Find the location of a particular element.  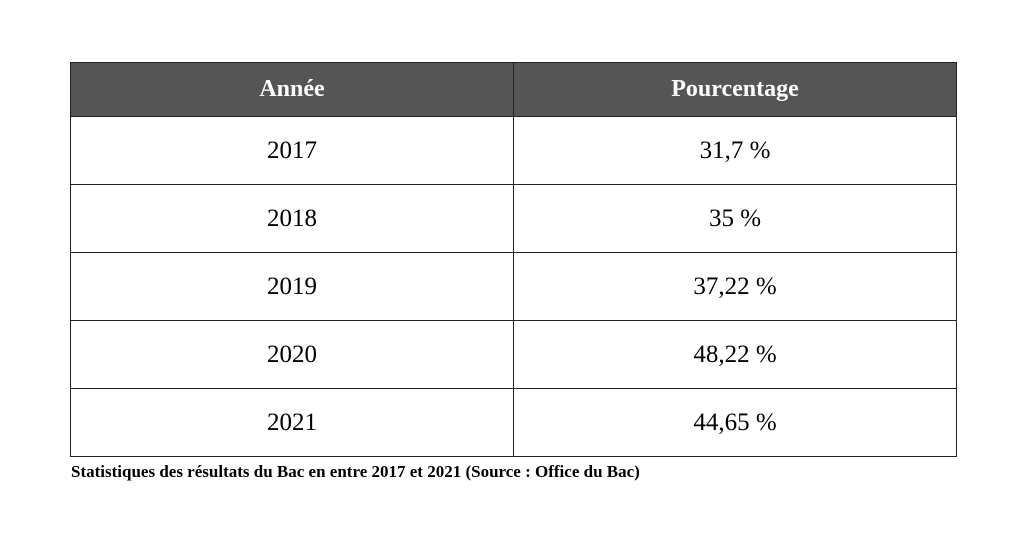

table-row: 2017 31,7 % is located at coordinates (513, 150).